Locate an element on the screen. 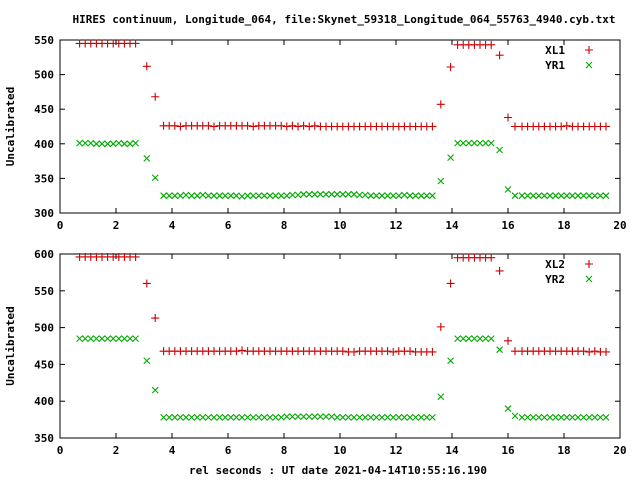 The image size is (640, 480). y-tick-label: 350 is located at coordinates (44, 178).